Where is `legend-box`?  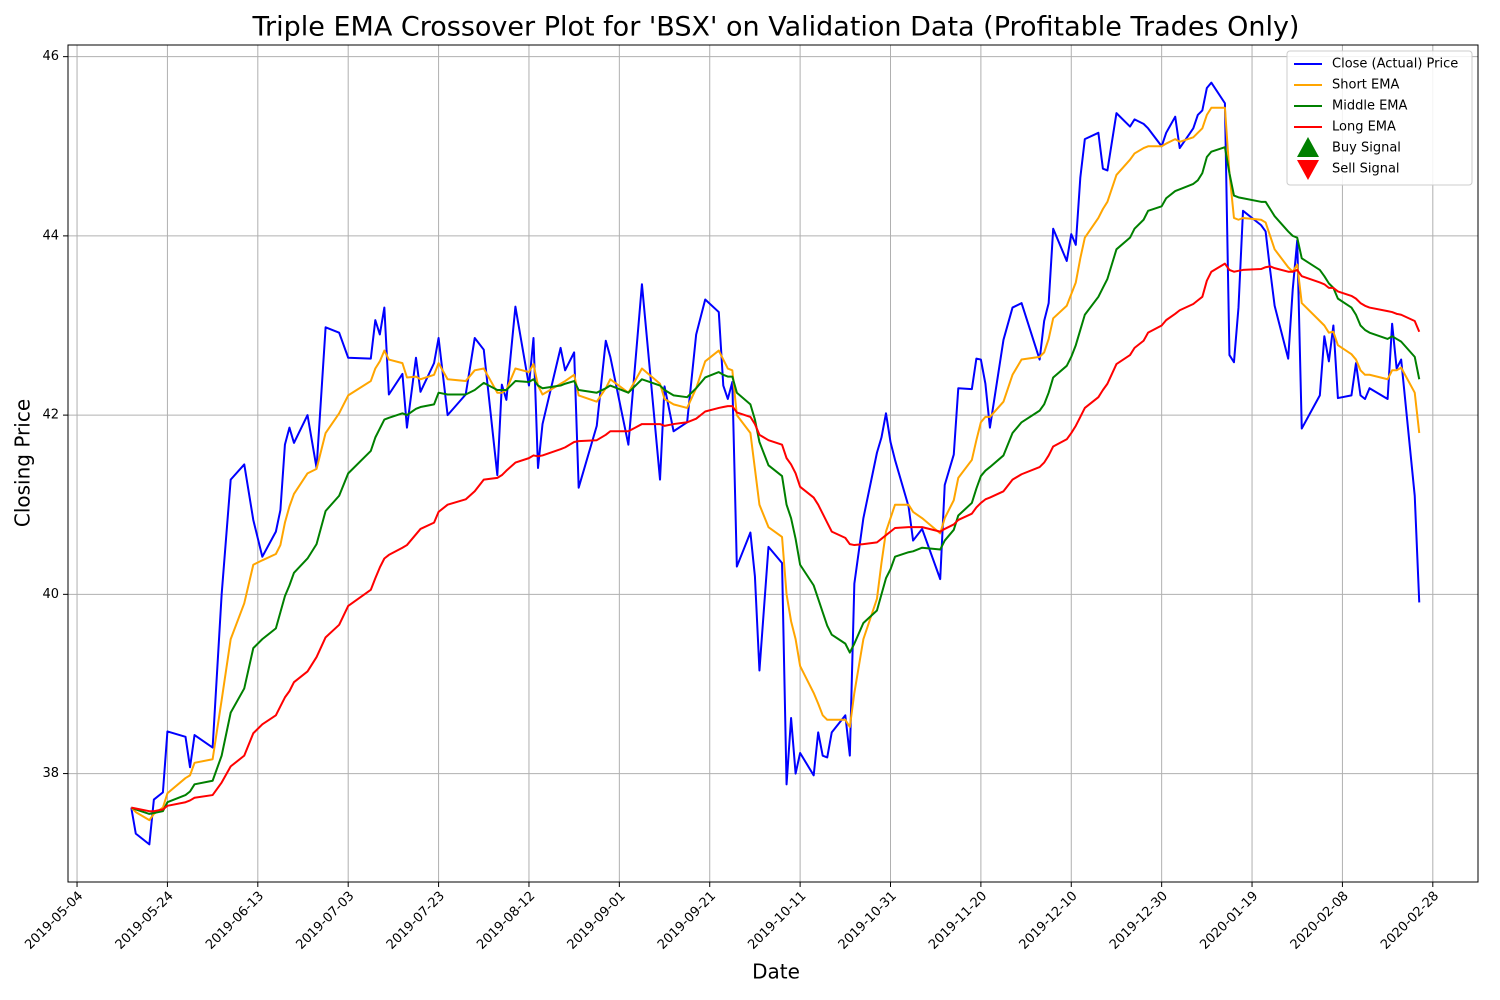
legend-box is located at coordinates (1379, 118).